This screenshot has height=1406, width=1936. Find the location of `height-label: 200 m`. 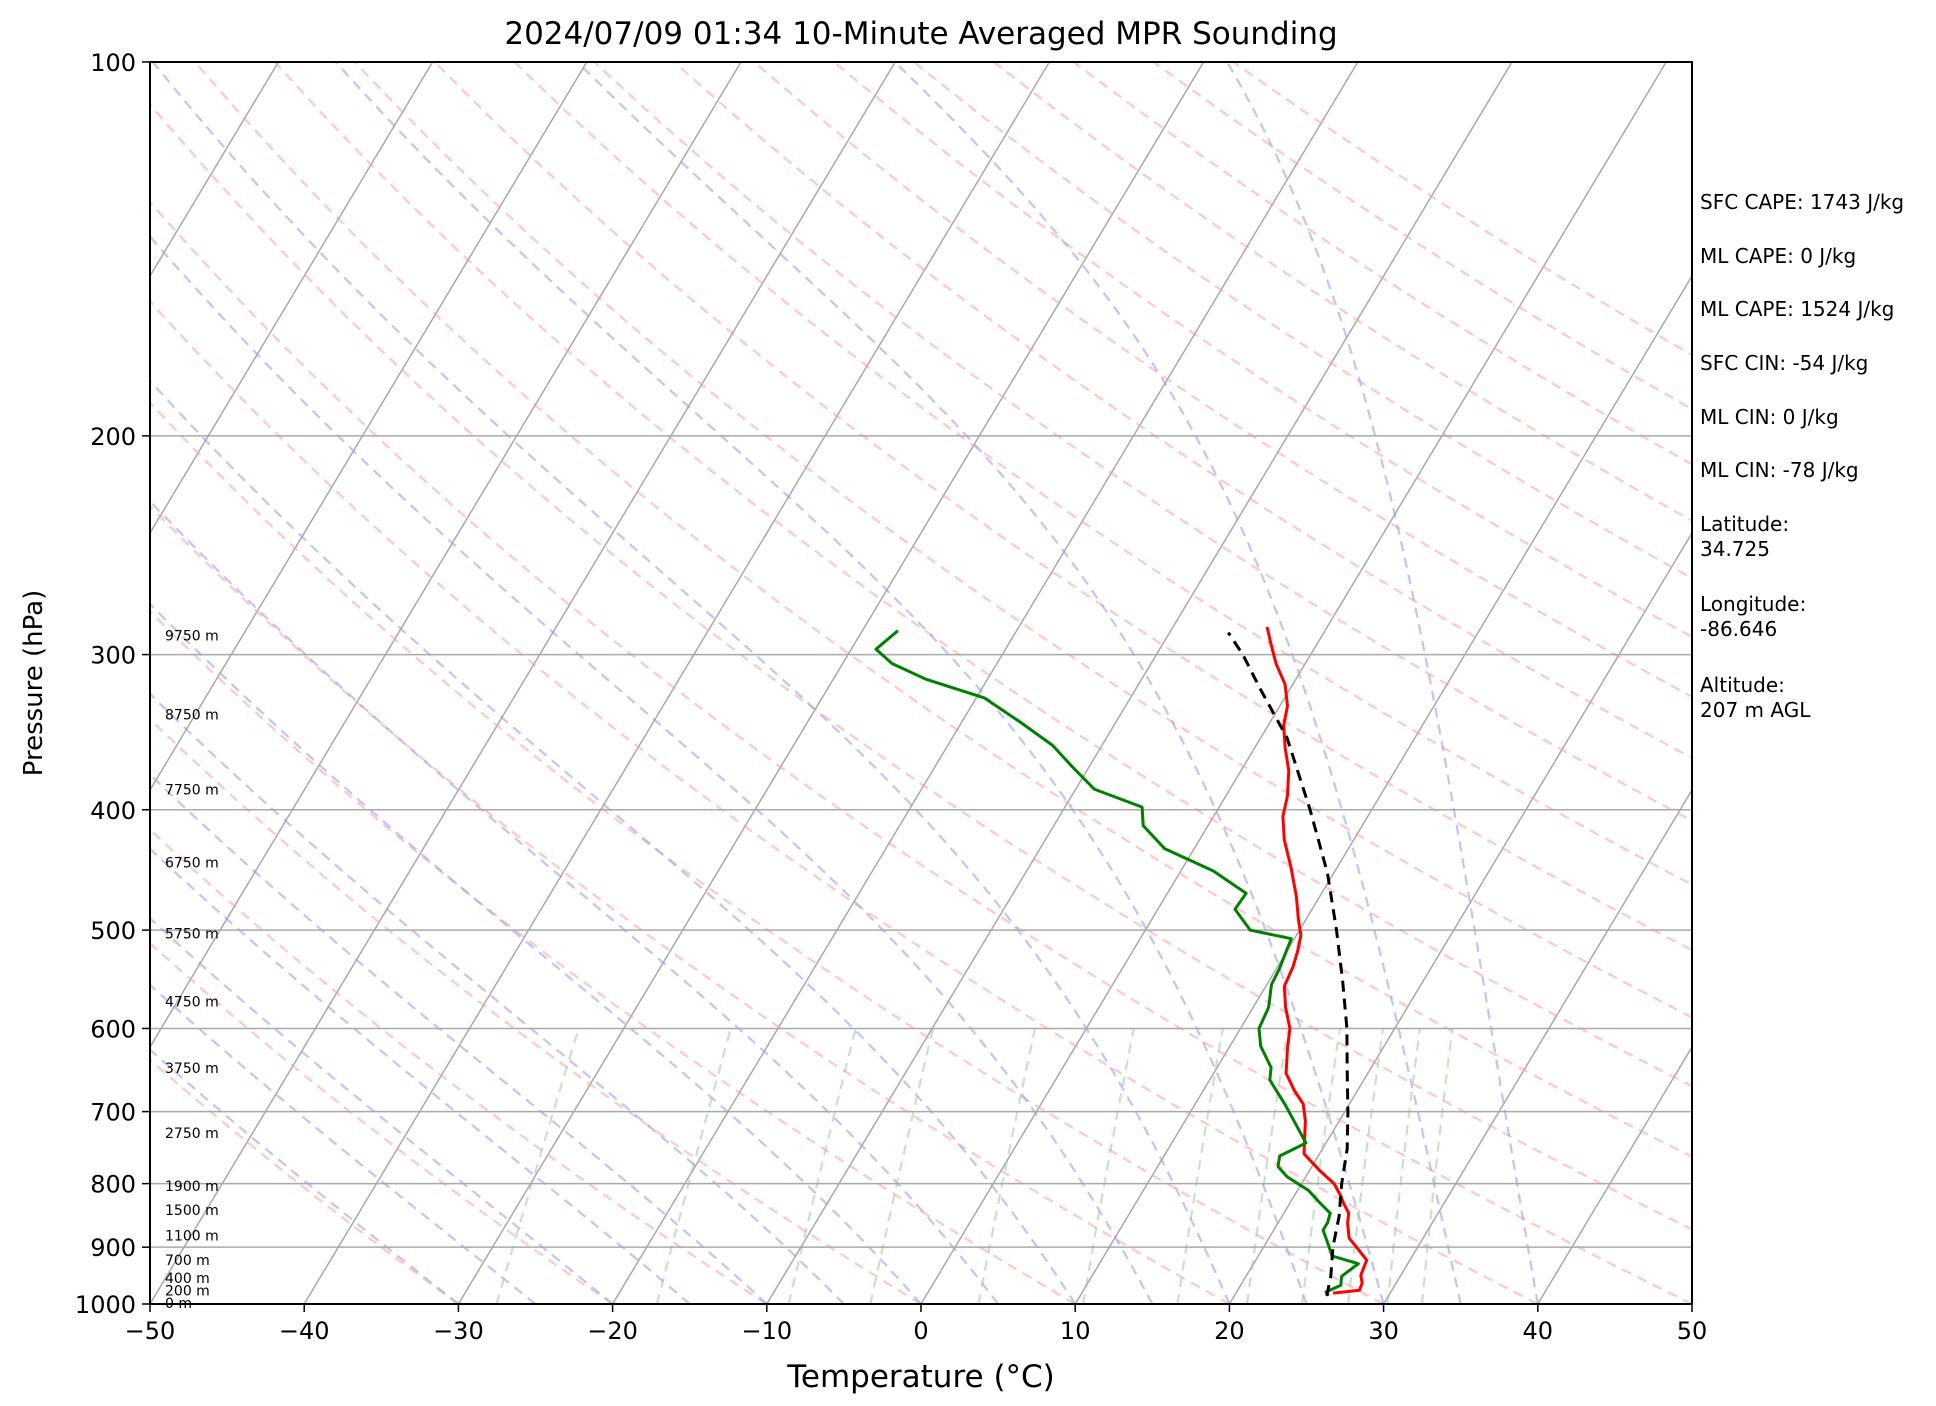

height-label: 200 m is located at coordinates (187, 1291).